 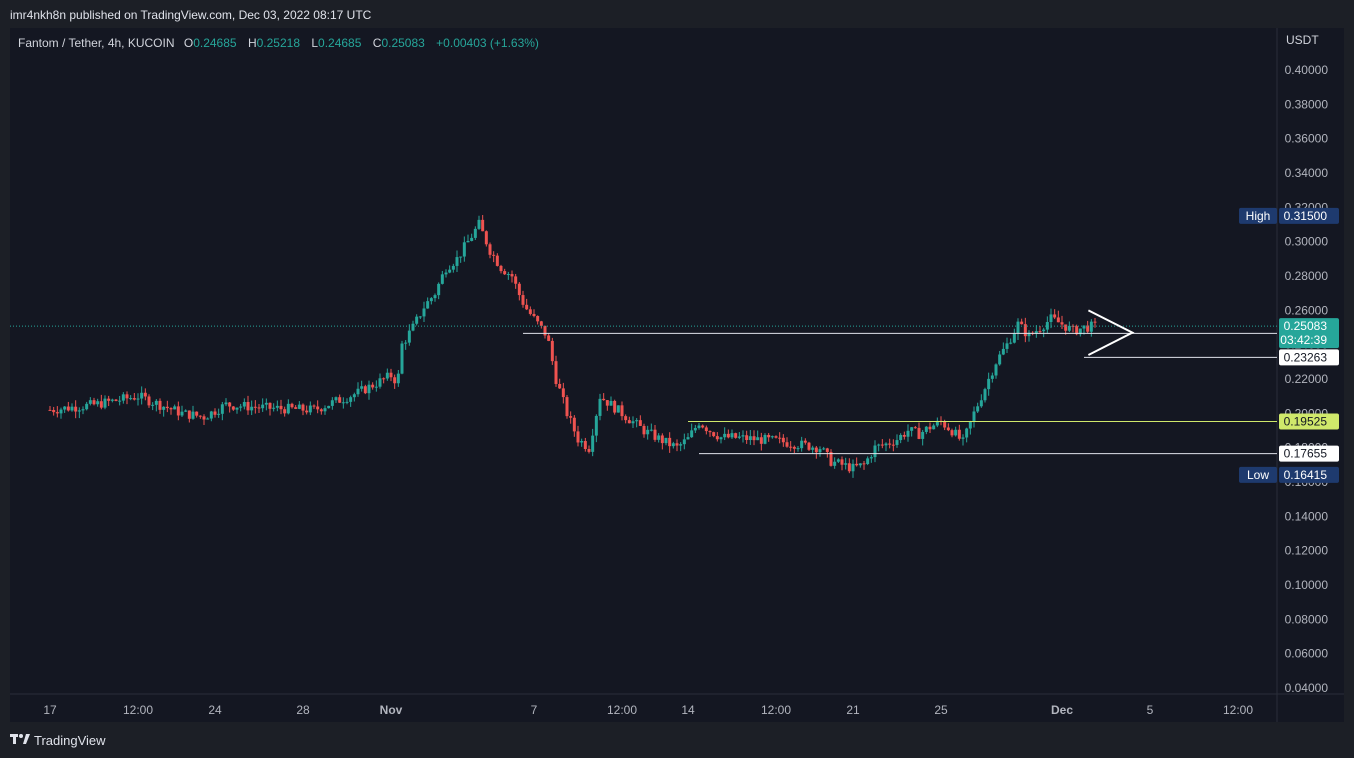 What do you see at coordinates (50, 710) in the screenshot?
I see `x-tick-label: 17` at bounding box center [50, 710].